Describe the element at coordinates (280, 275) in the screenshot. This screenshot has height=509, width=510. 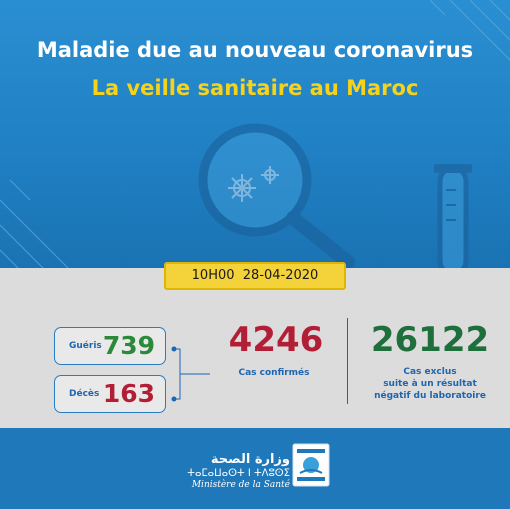
I see `report-date: 28-04-2020` at that location.